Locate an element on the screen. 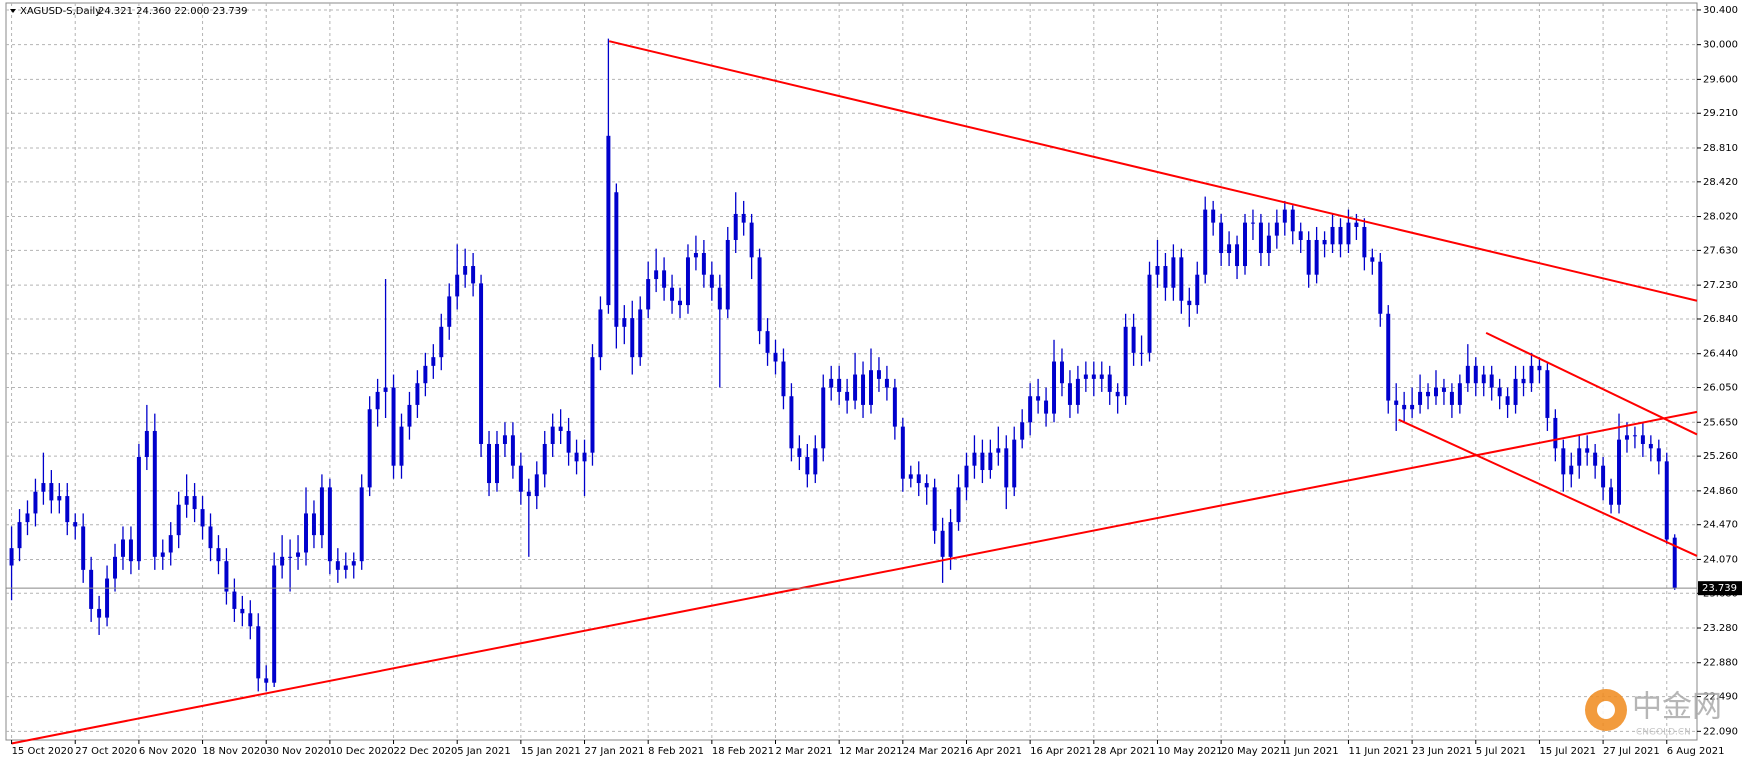 Image resolution: width=1742 pixels, height=760 pixels. last-price-box is located at coordinates (1720, 588).